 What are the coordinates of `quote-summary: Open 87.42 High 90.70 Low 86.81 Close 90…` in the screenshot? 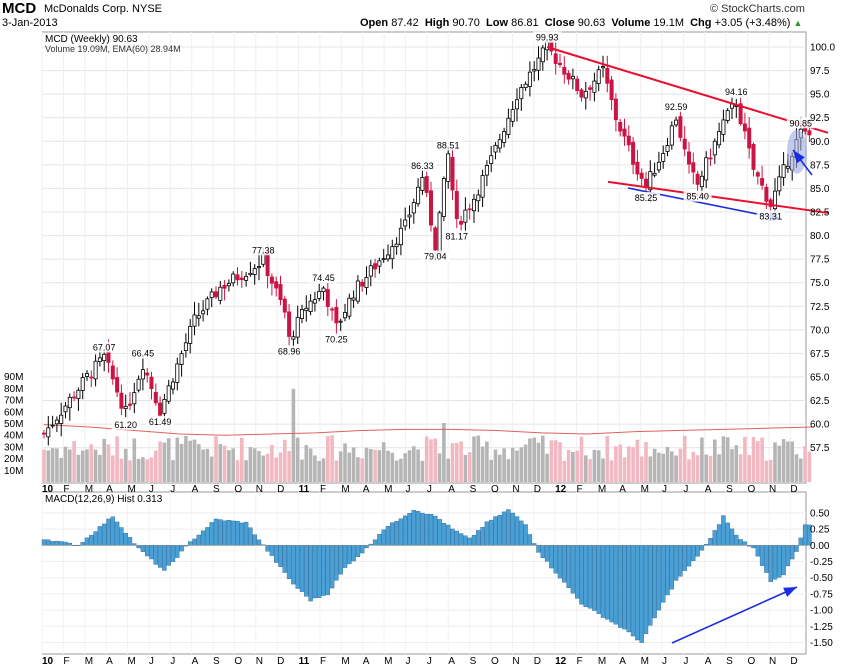 It's located at (581, 23).